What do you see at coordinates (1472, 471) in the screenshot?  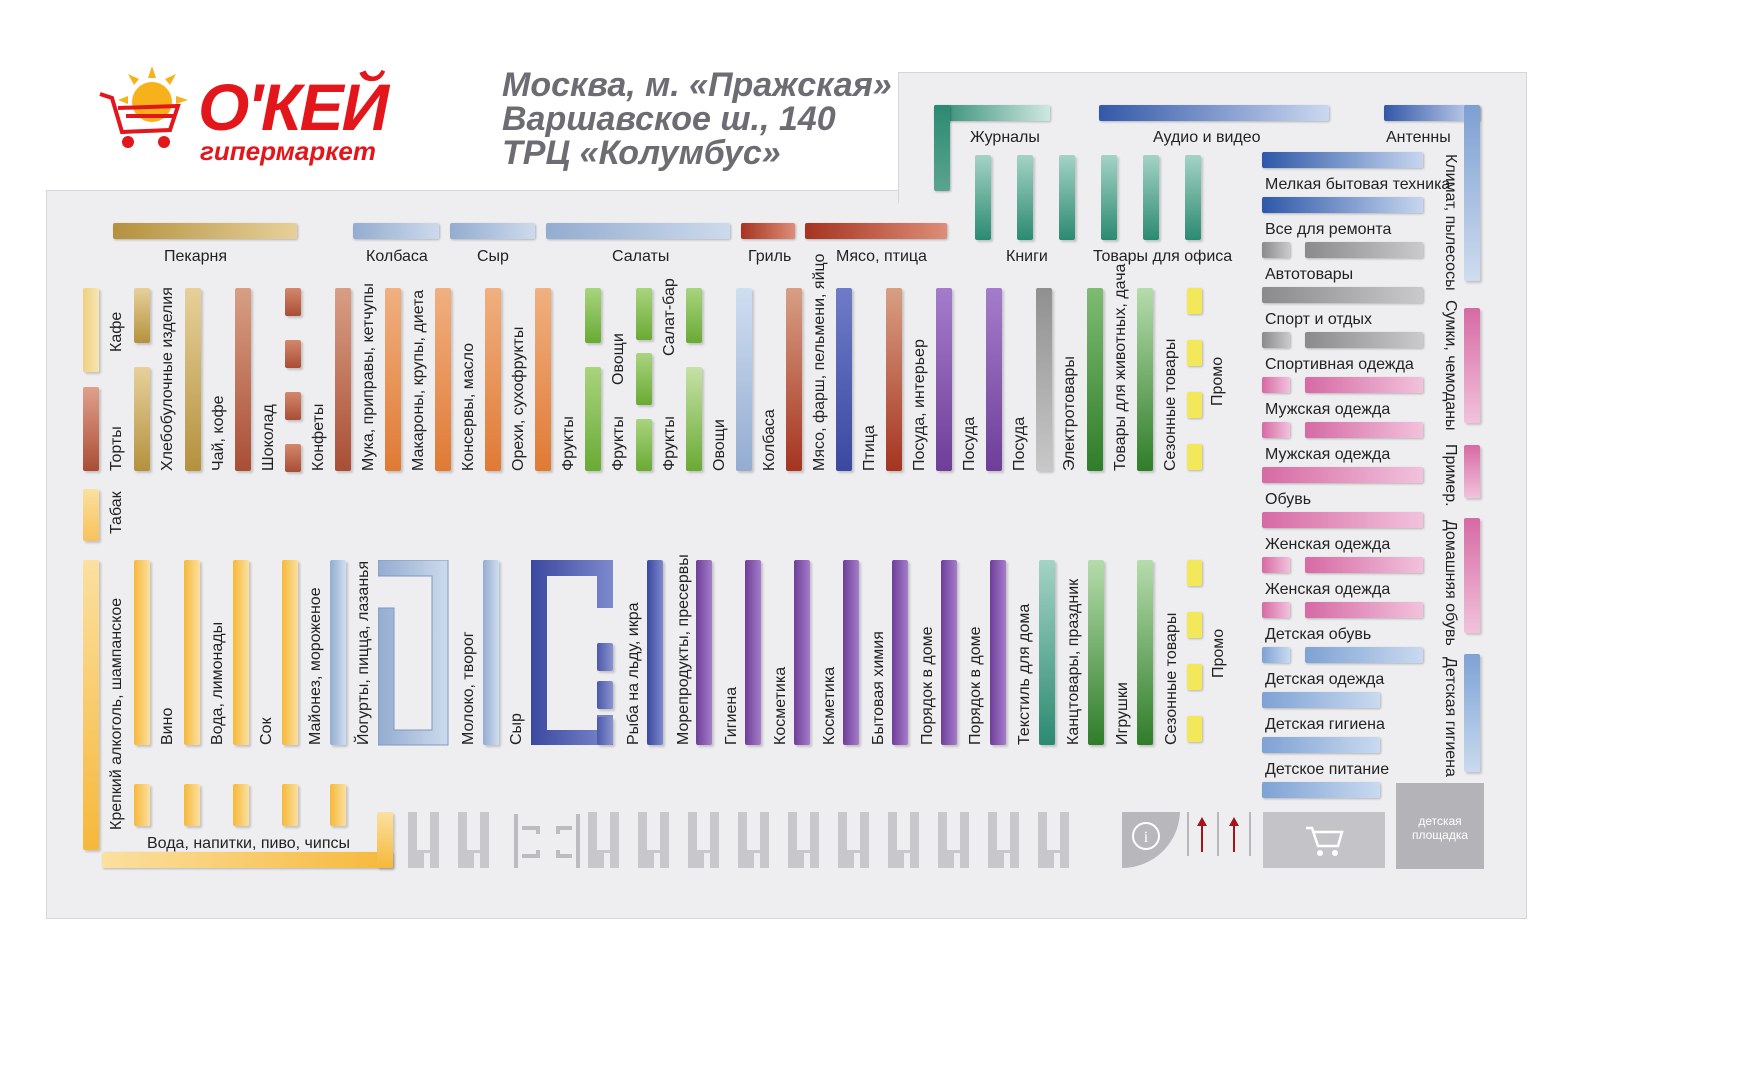 I see `shelf-fitting` at bounding box center [1472, 471].